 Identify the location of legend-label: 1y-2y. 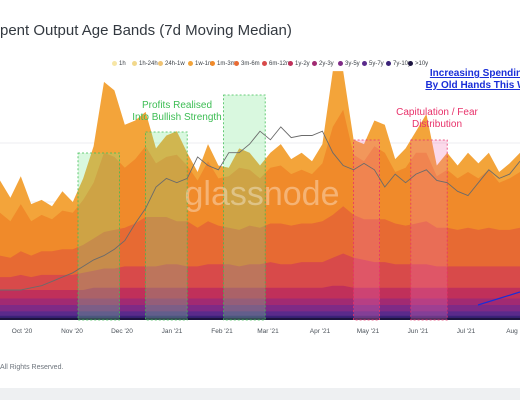
(302, 64).